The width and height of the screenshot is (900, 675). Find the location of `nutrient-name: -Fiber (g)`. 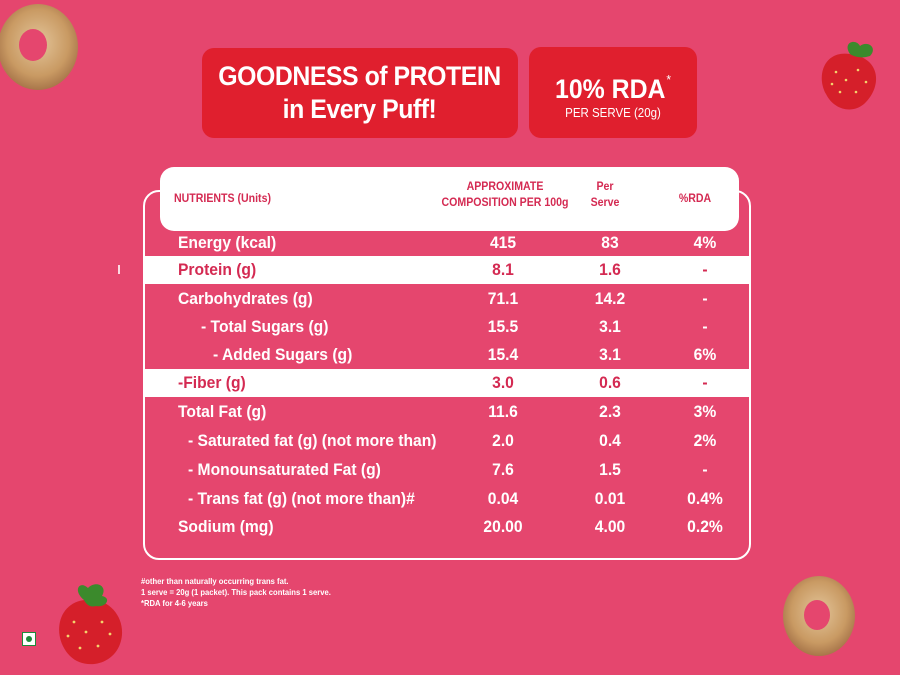

nutrient-name: -Fiber (g) is located at coordinates (212, 382).